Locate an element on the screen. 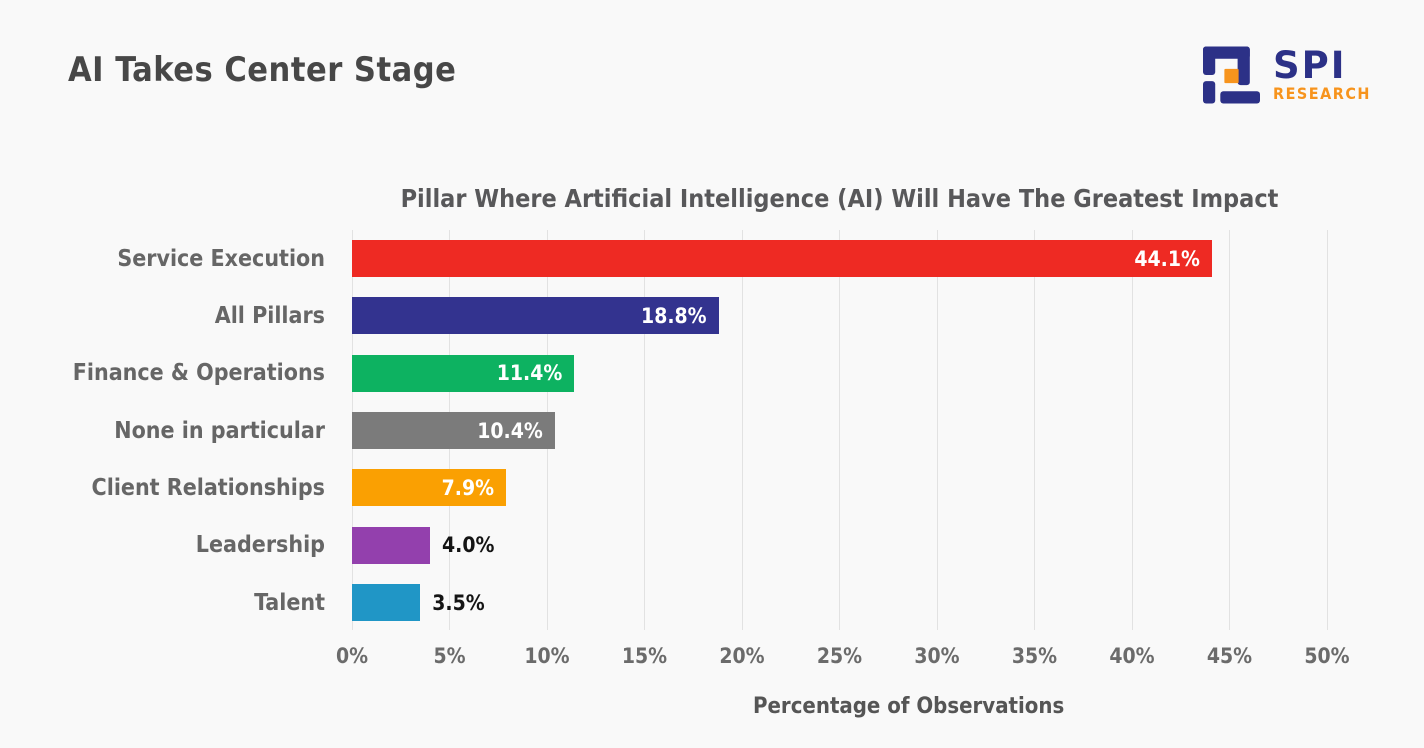 Image resolution: width=1424 pixels, height=748 pixels. logo-text: SPI RESEARCH is located at coordinates (1322, 74).